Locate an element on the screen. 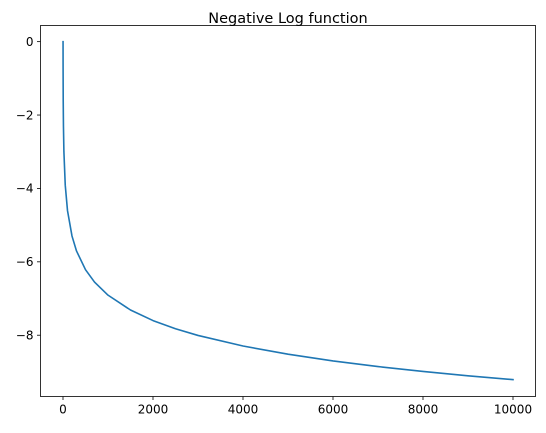 The height and width of the screenshot is (433, 546). y-tick-label: −6 is located at coordinates (25, 262).